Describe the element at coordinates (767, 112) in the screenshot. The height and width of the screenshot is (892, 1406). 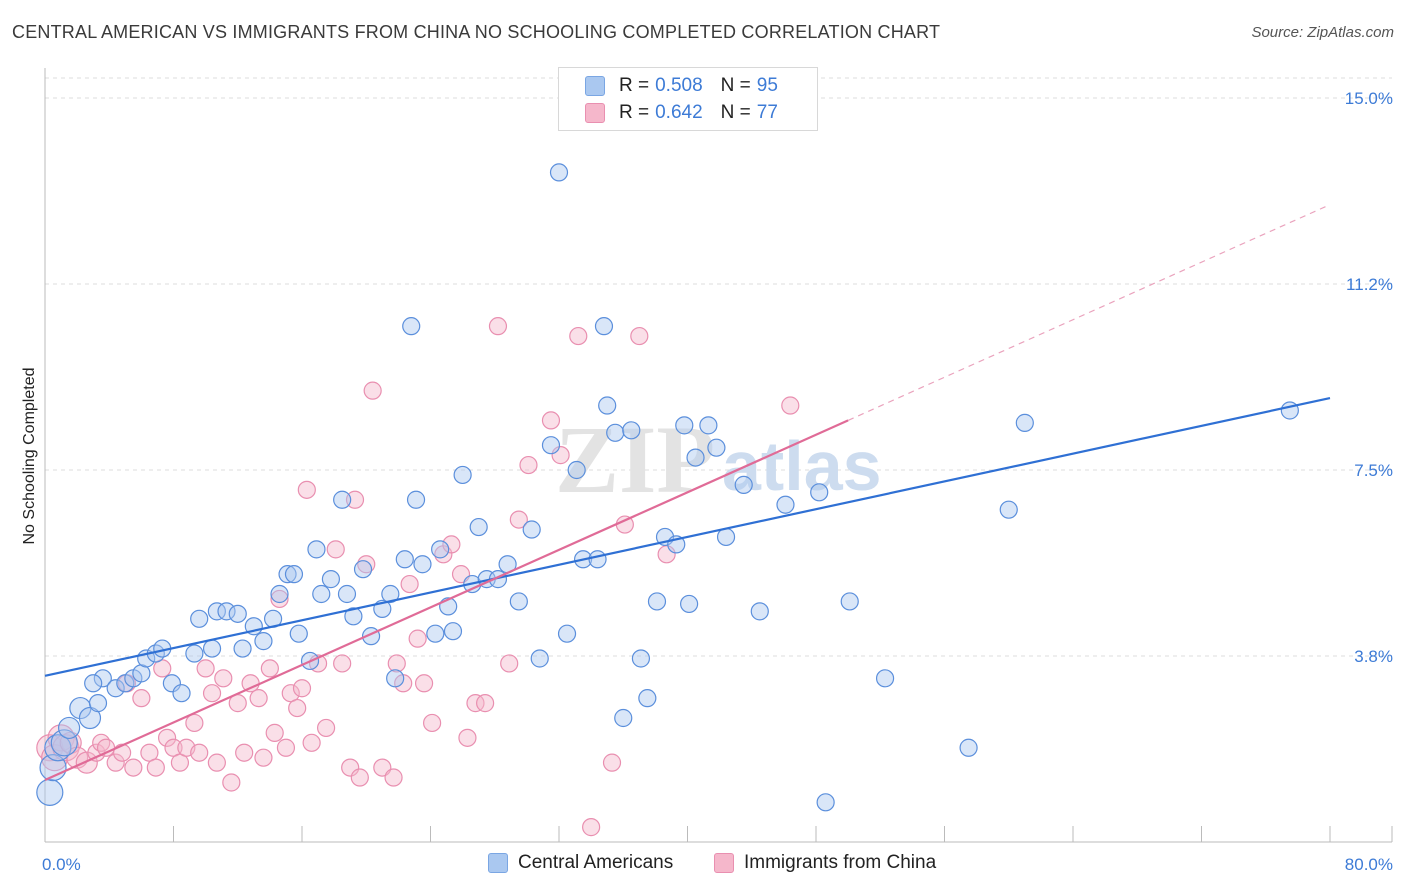
I see `legend-n-value: 77` at that location.